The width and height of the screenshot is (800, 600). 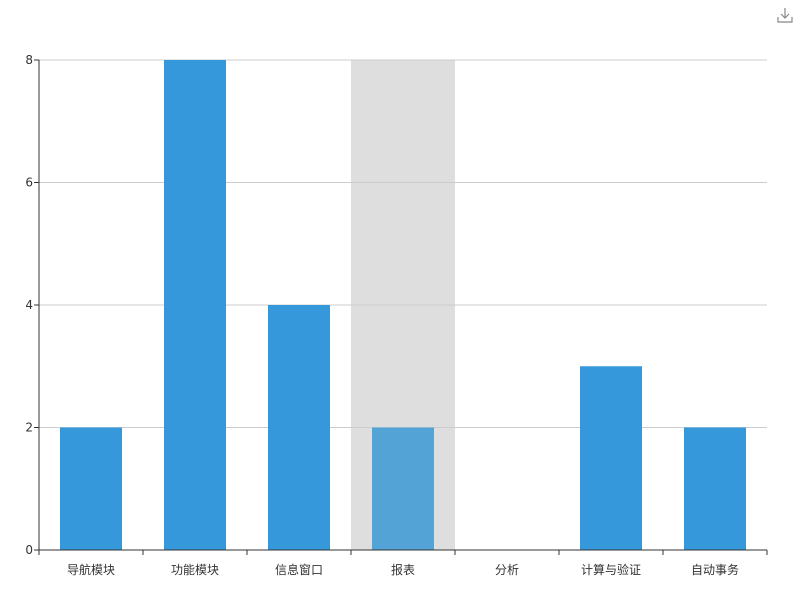 What do you see at coordinates (715, 569) in the screenshot?
I see `x-category-label: 自动事务` at bounding box center [715, 569].